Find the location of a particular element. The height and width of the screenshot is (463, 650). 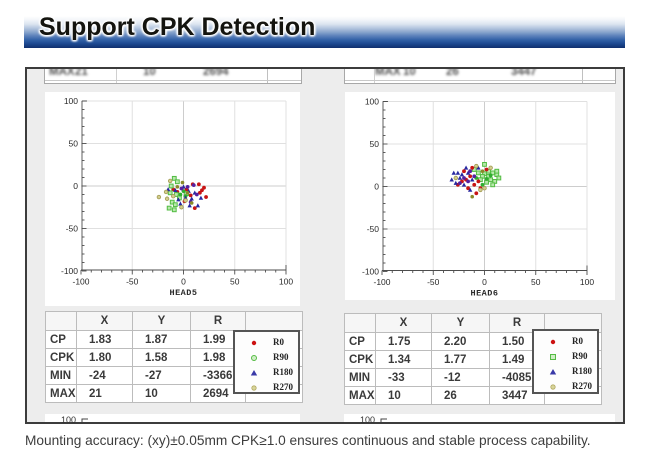

svg-text: HEAD5 is located at coordinates (183, 293).